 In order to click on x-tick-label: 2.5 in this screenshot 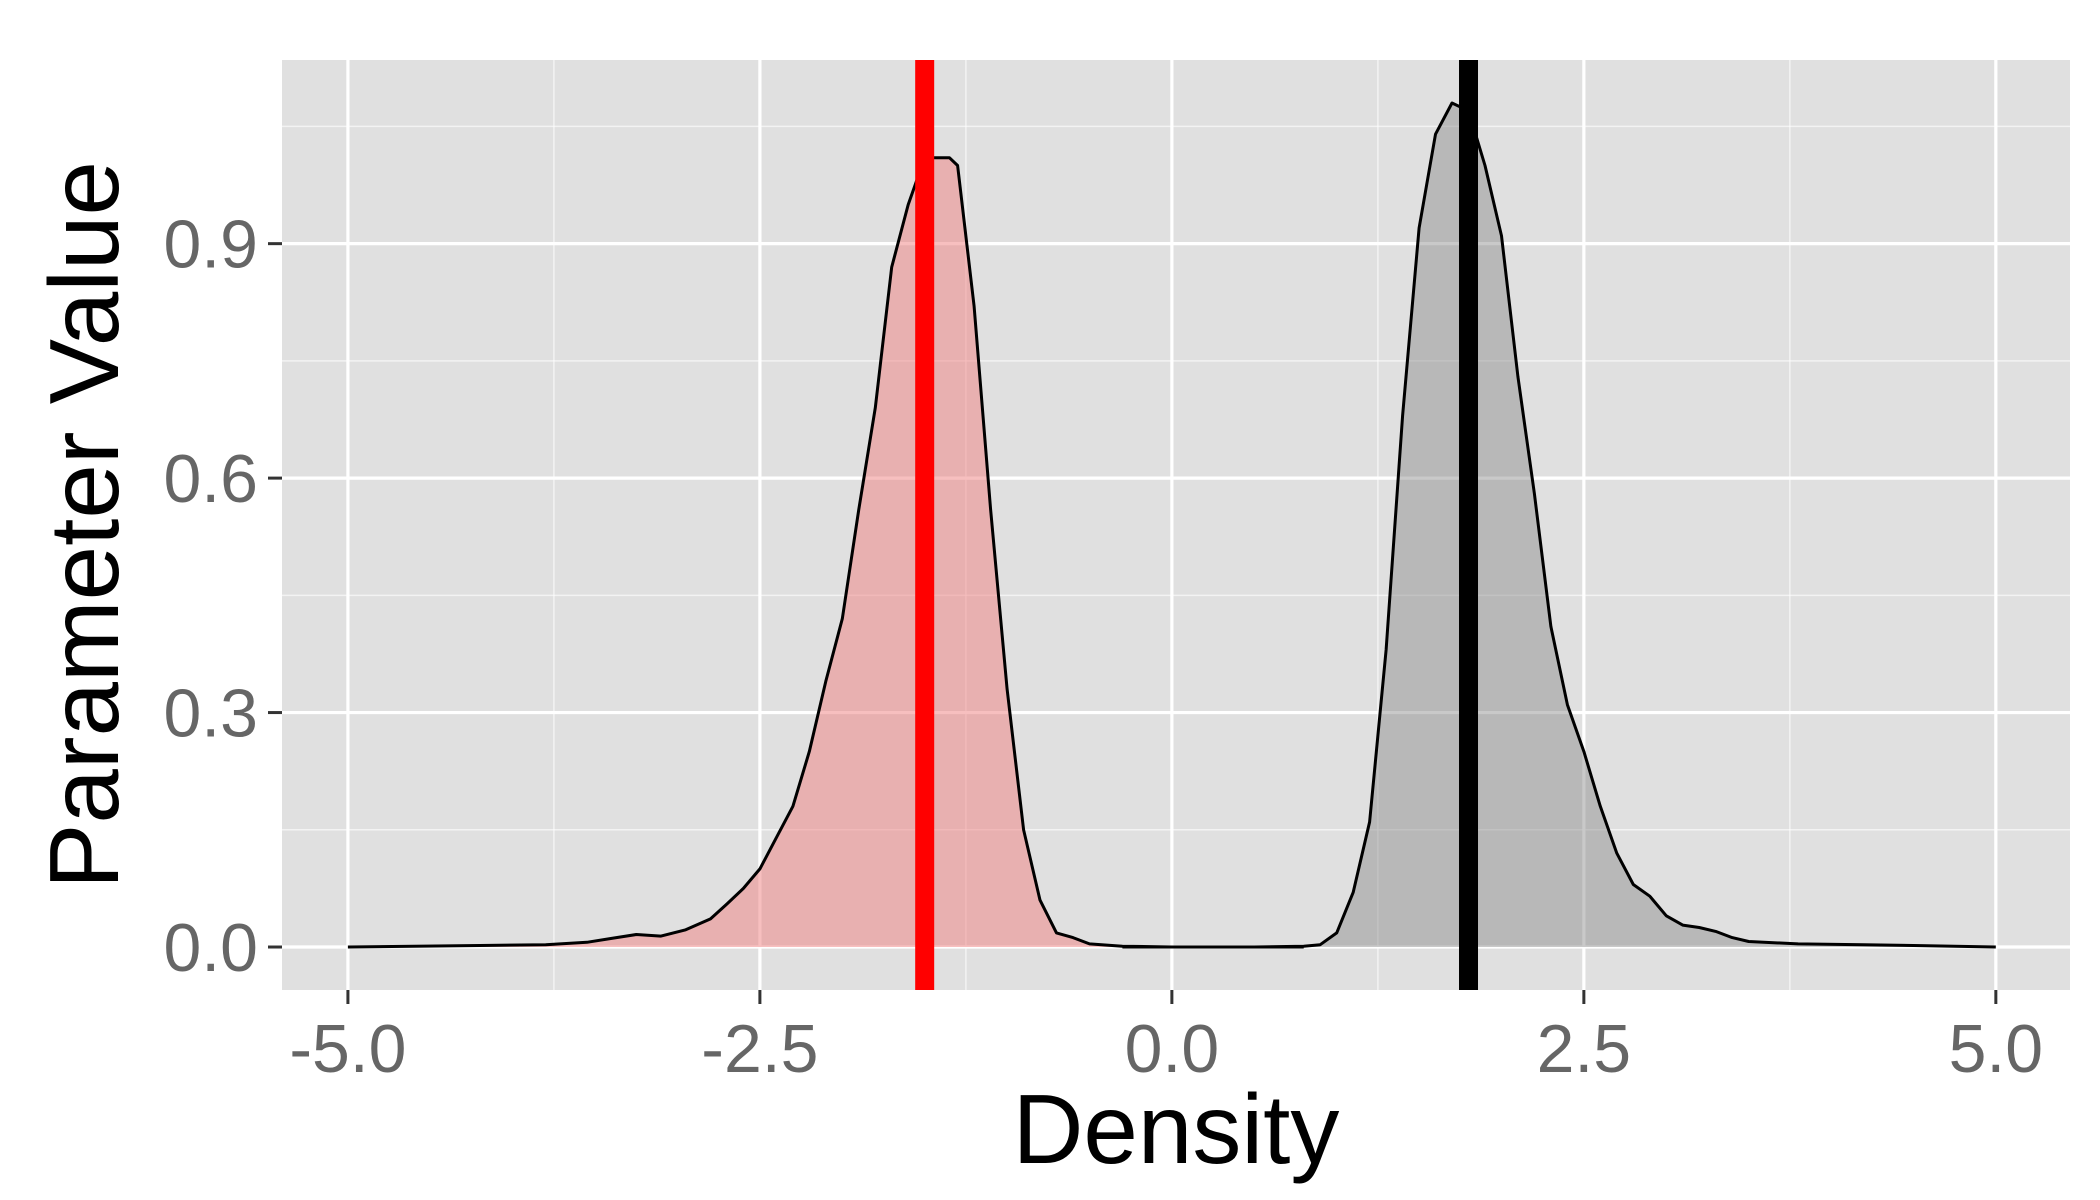, I will do `click(1584, 1049)`.